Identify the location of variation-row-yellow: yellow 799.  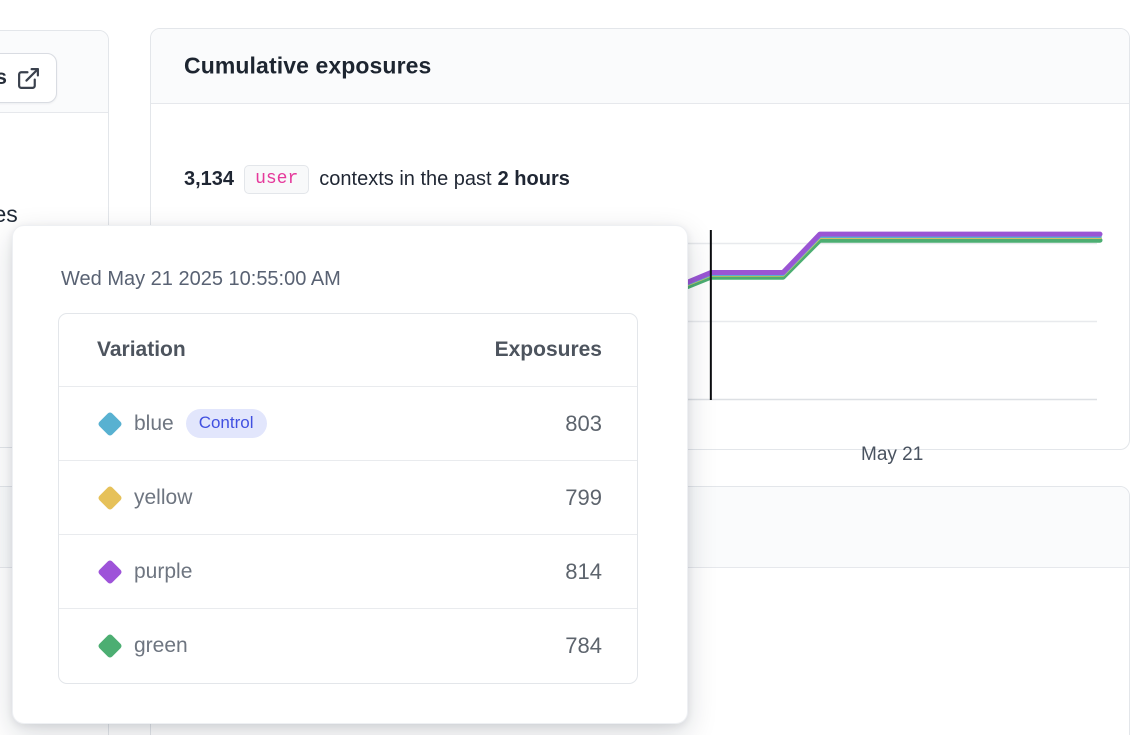
(348, 498).